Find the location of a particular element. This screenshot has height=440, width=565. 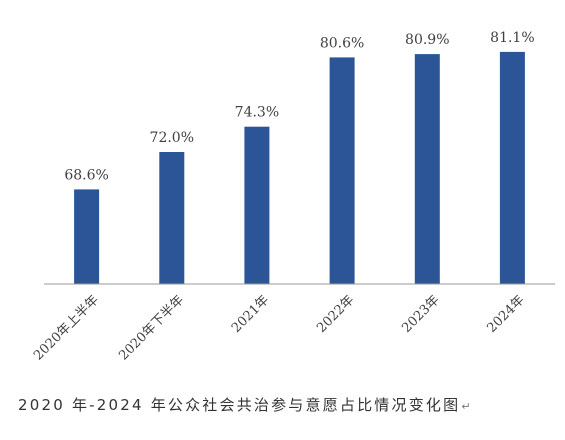

x-tick-label-2: 2020年下半年 is located at coordinates (151, 328).